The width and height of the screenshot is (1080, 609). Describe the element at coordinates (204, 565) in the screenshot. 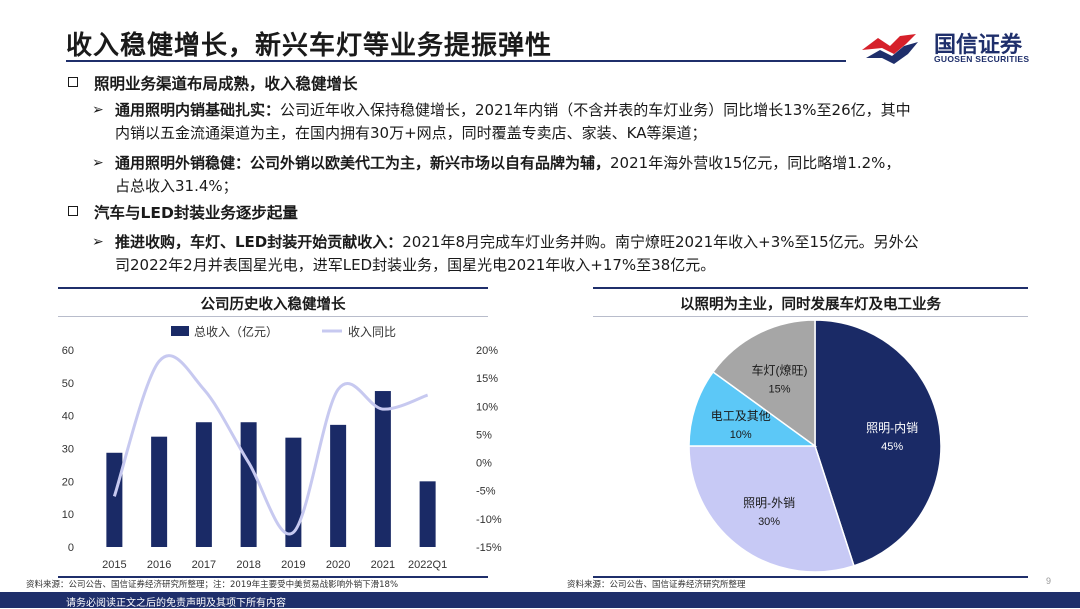

I see `x-tick-label: 2017` at that location.